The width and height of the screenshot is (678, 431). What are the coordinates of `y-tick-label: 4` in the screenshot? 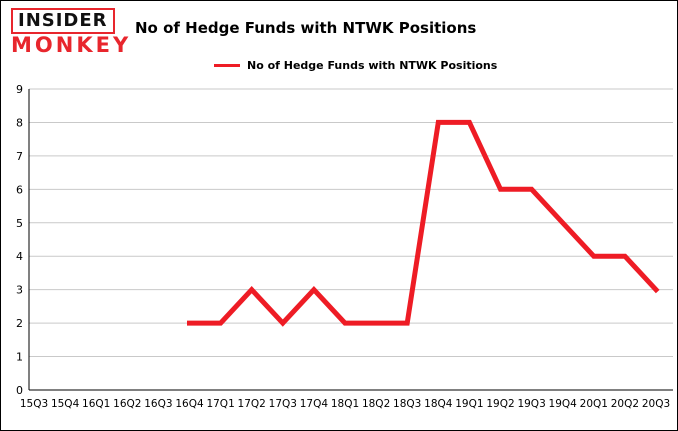 It's located at (19, 256).